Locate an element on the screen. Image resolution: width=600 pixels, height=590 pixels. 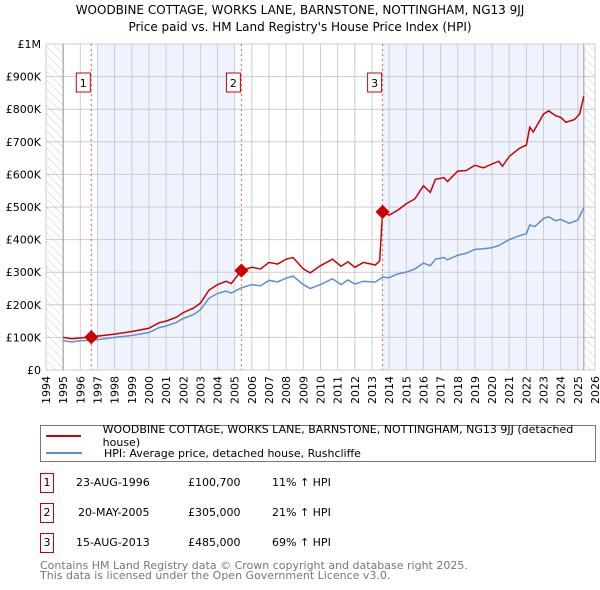
legend-swatch-blue is located at coordinates (64, 453).